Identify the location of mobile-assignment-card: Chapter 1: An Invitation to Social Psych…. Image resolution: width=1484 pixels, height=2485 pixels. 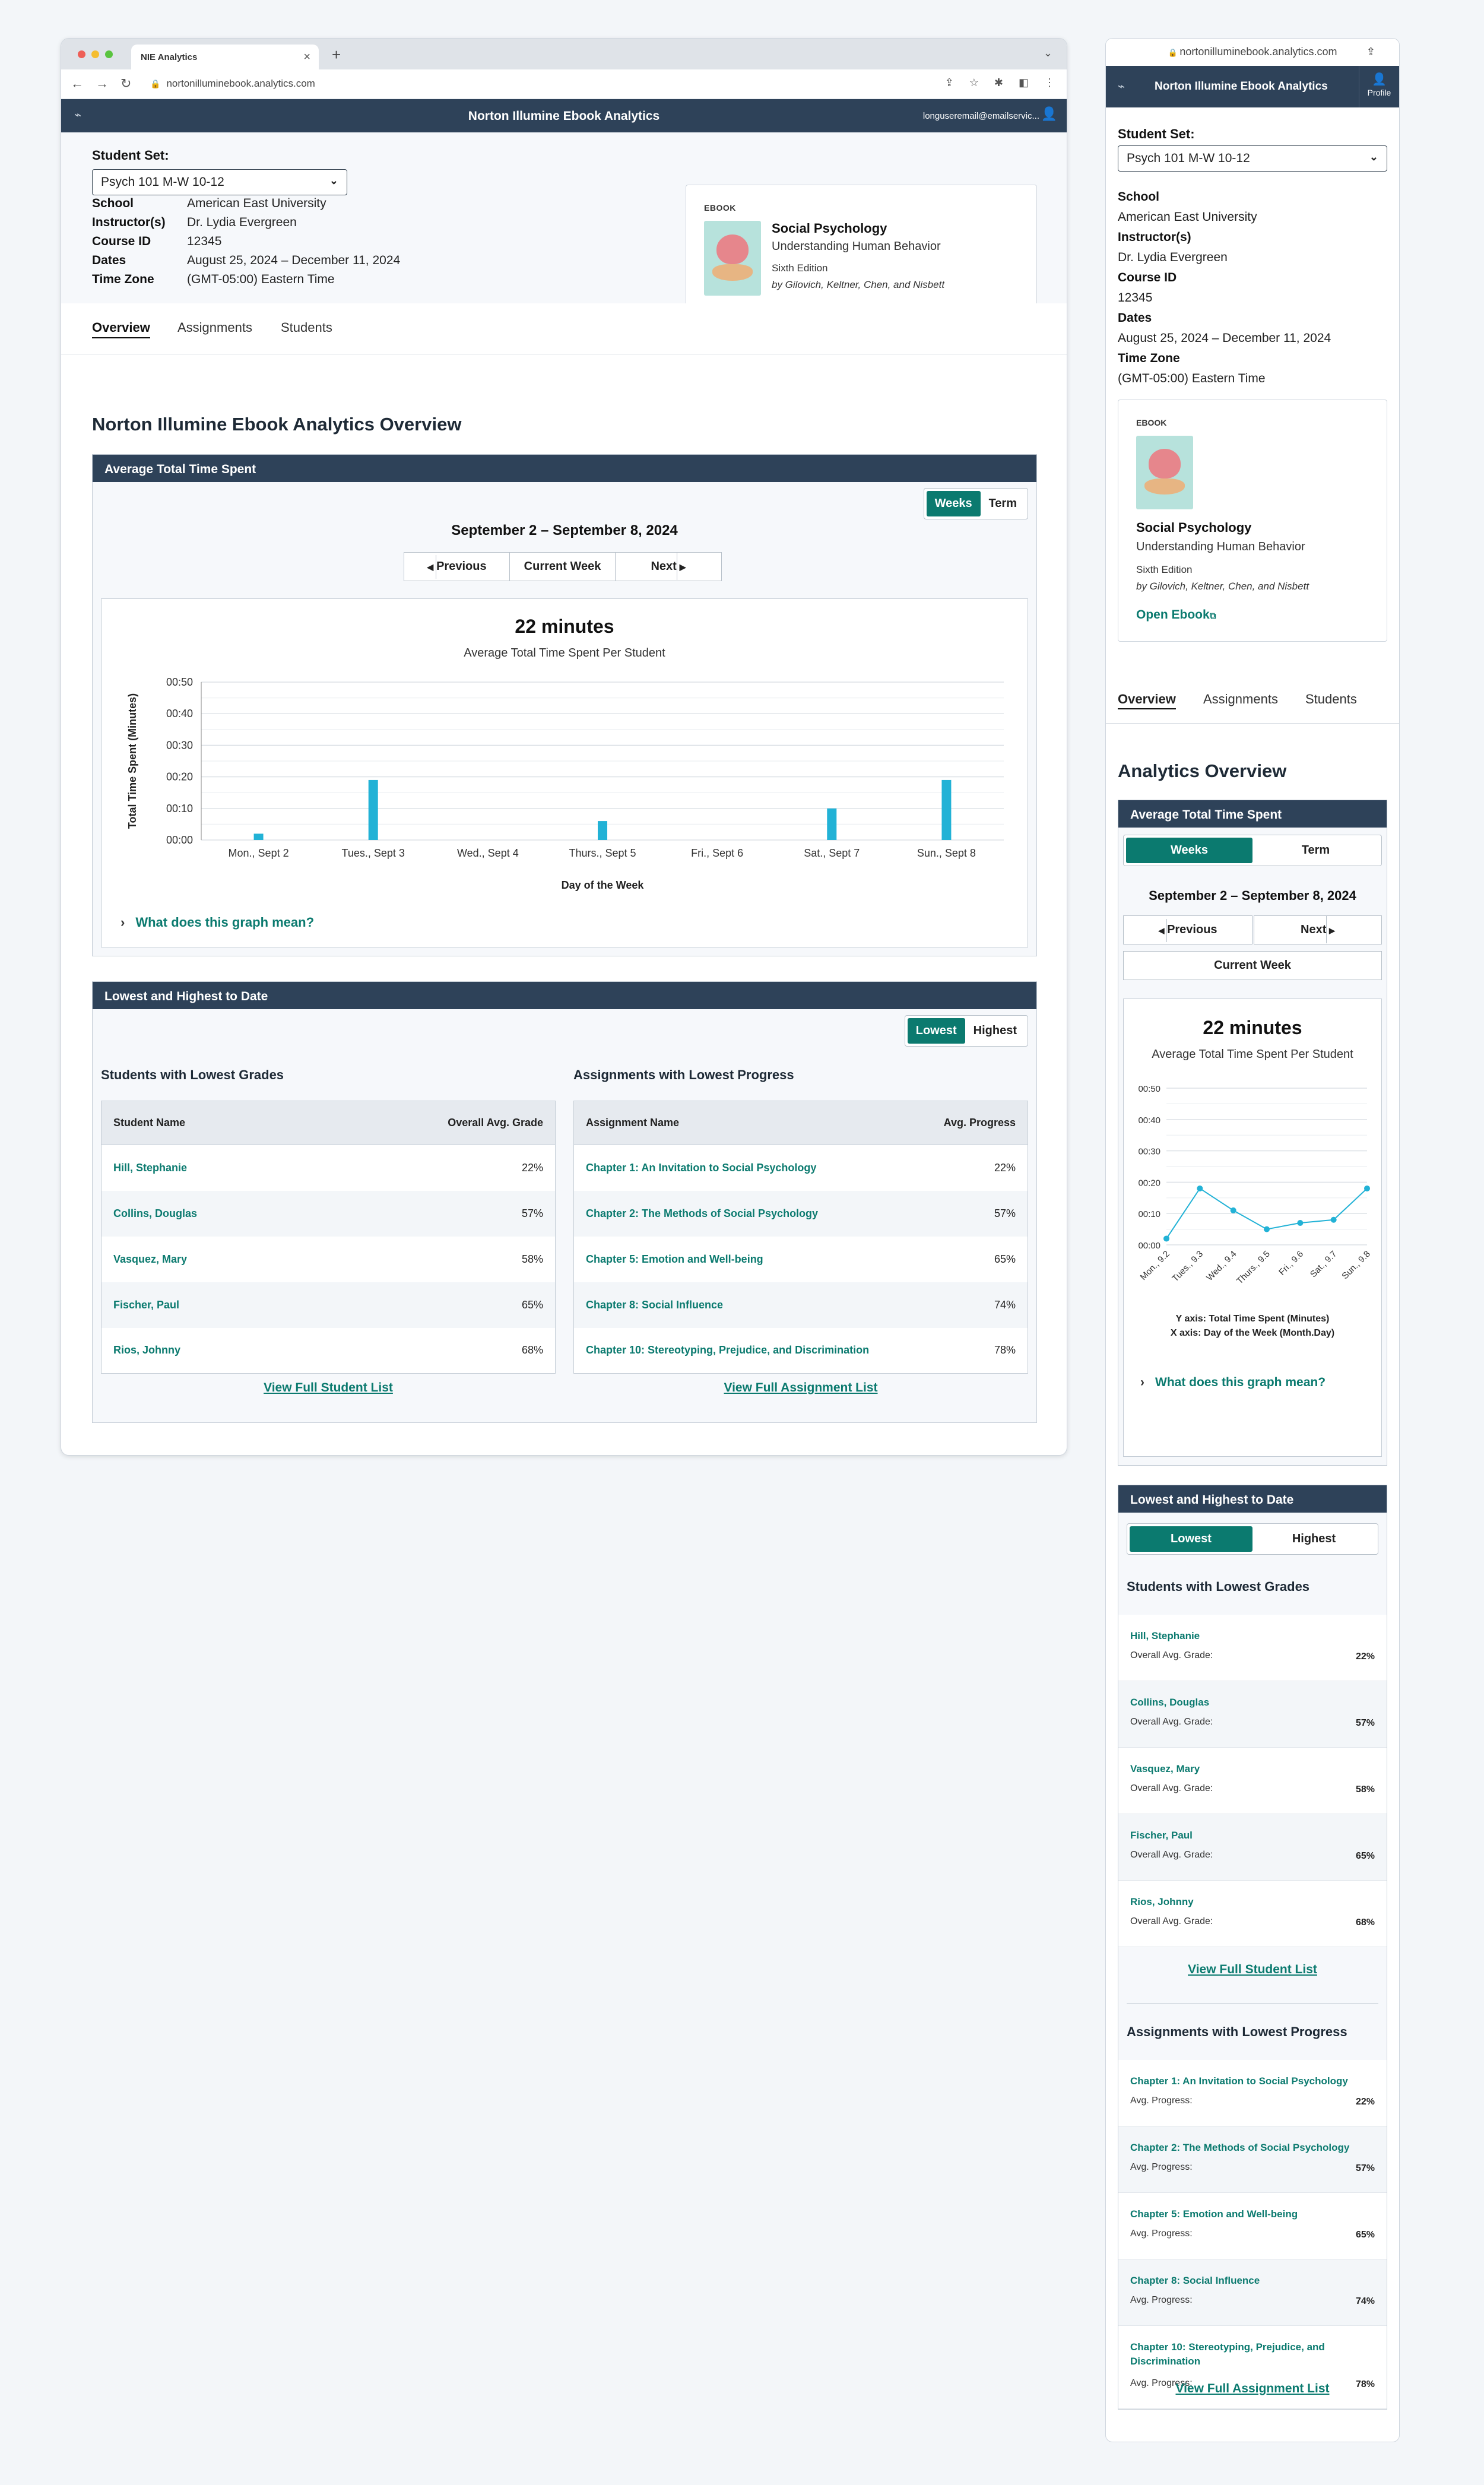
(1252, 2093).